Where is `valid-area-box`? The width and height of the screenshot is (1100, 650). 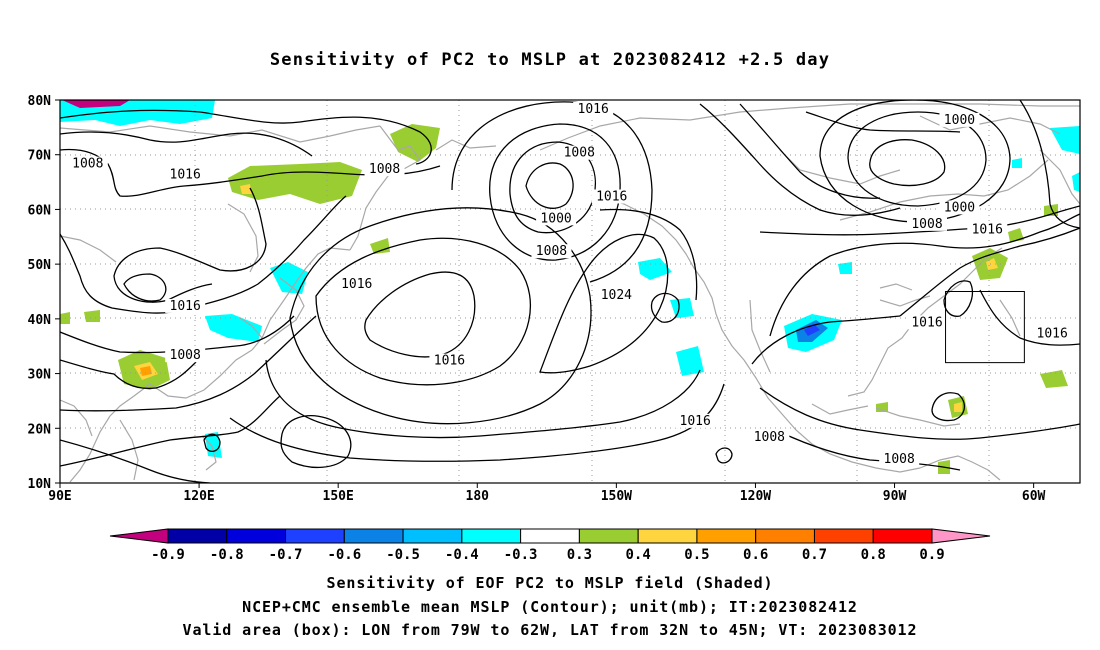 valid-area-box is located at coordinates (985, 327).